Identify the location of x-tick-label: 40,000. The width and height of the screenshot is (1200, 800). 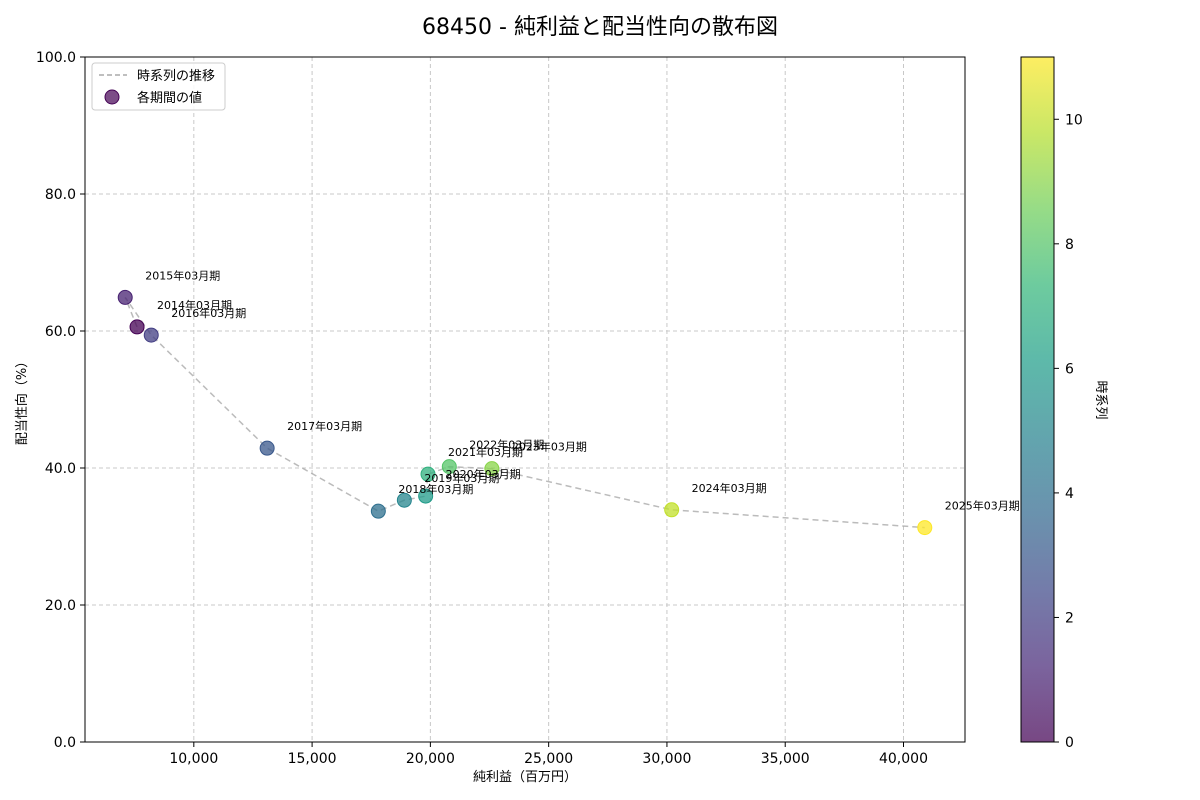
(903, 759).